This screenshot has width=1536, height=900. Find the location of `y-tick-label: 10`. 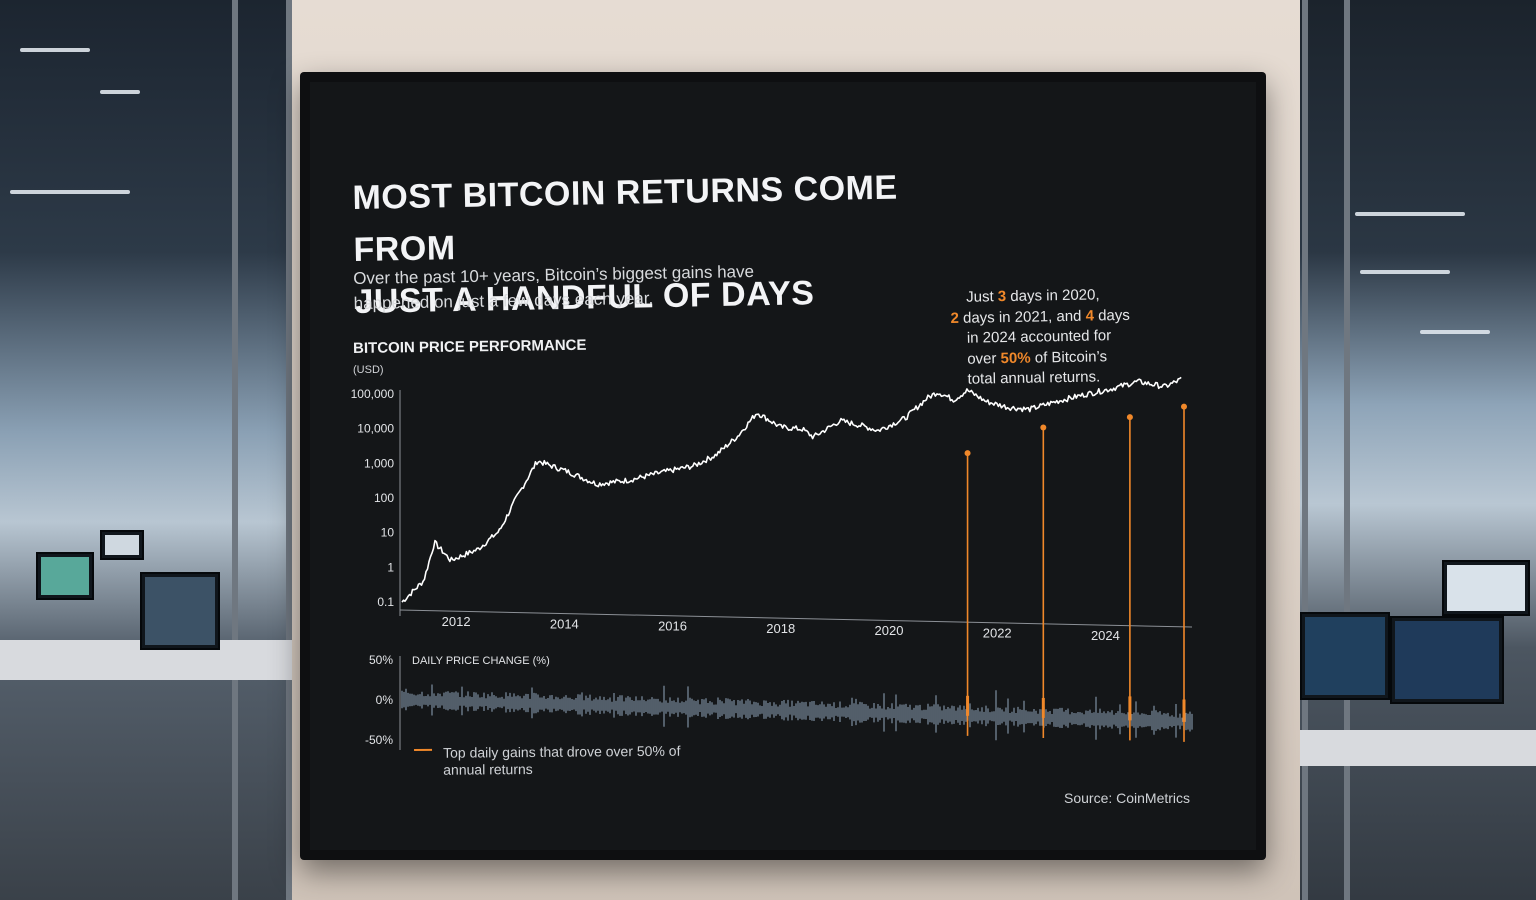

y-tick-label: 10 is located at coordinates (388, 533).